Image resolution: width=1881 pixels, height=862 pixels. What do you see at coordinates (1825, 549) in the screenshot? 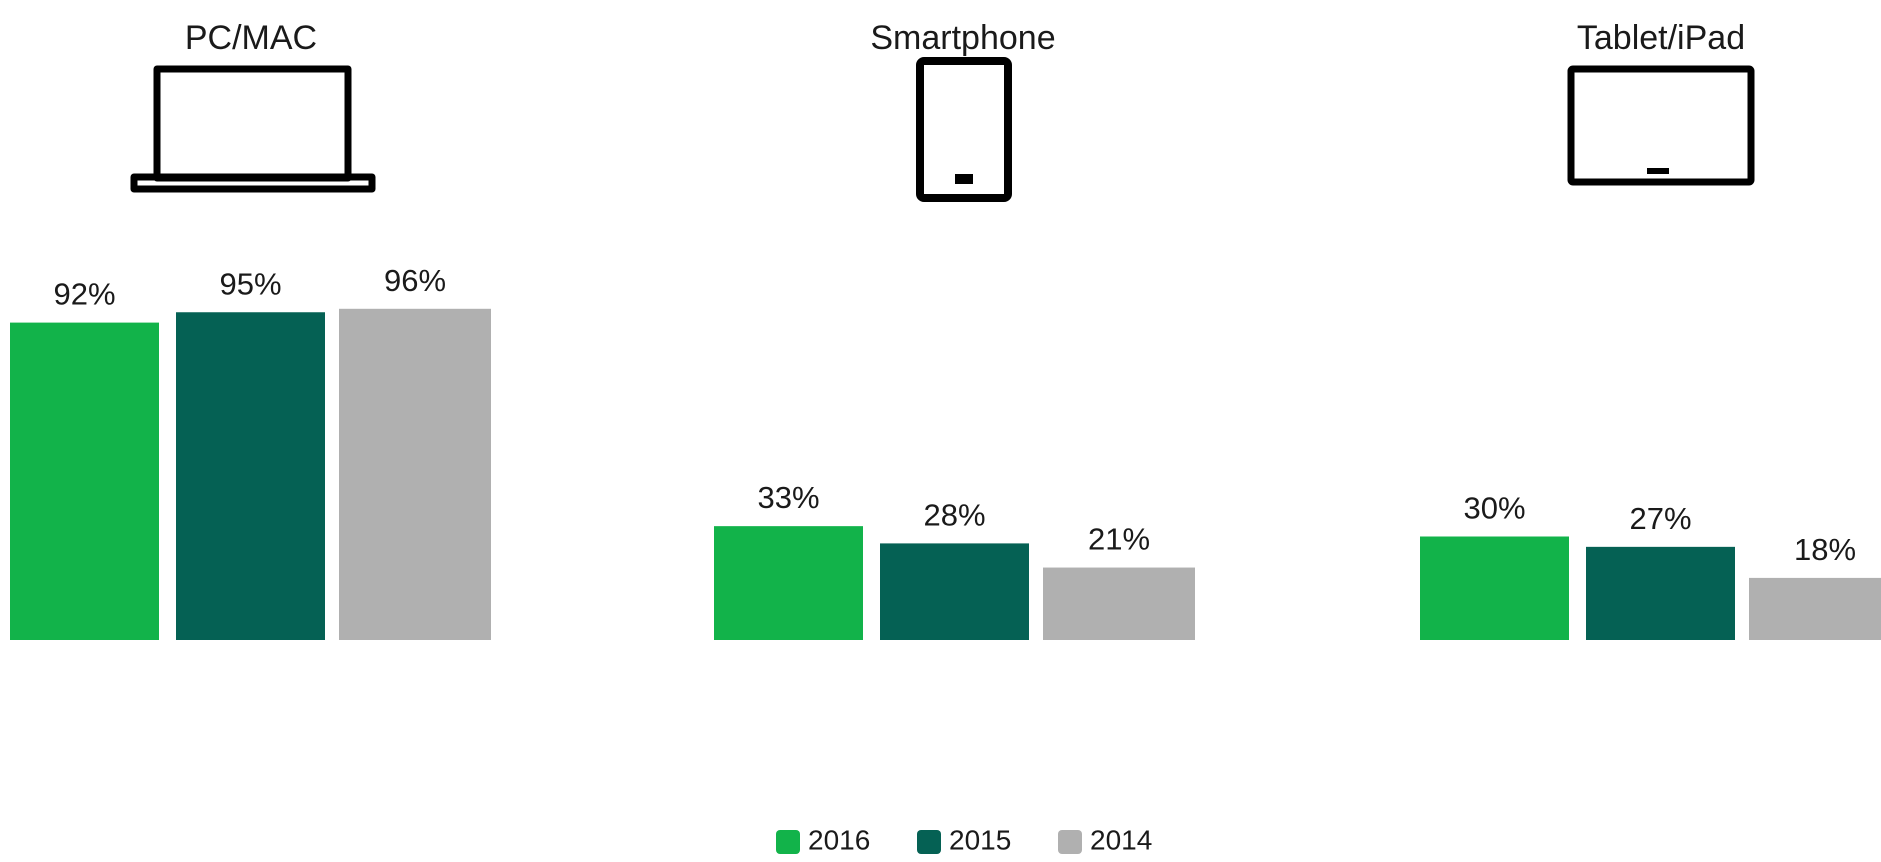
I see `data-label: 18%` at bounding box center [1825, 549].